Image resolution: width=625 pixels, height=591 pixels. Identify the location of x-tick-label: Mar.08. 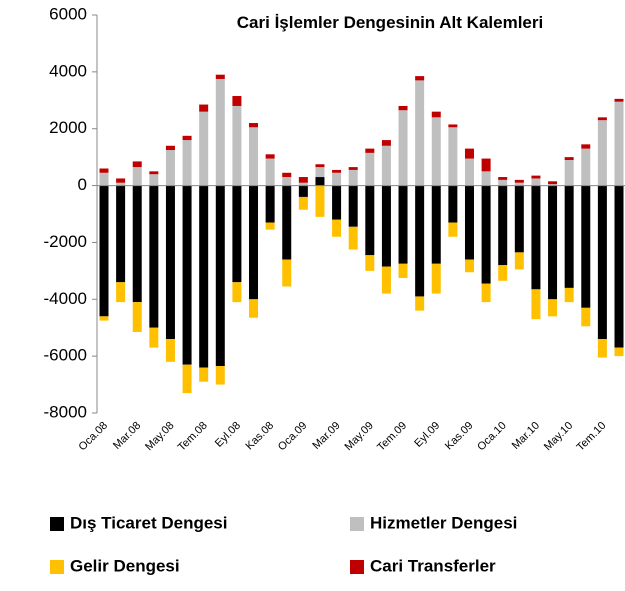
(127, 436).